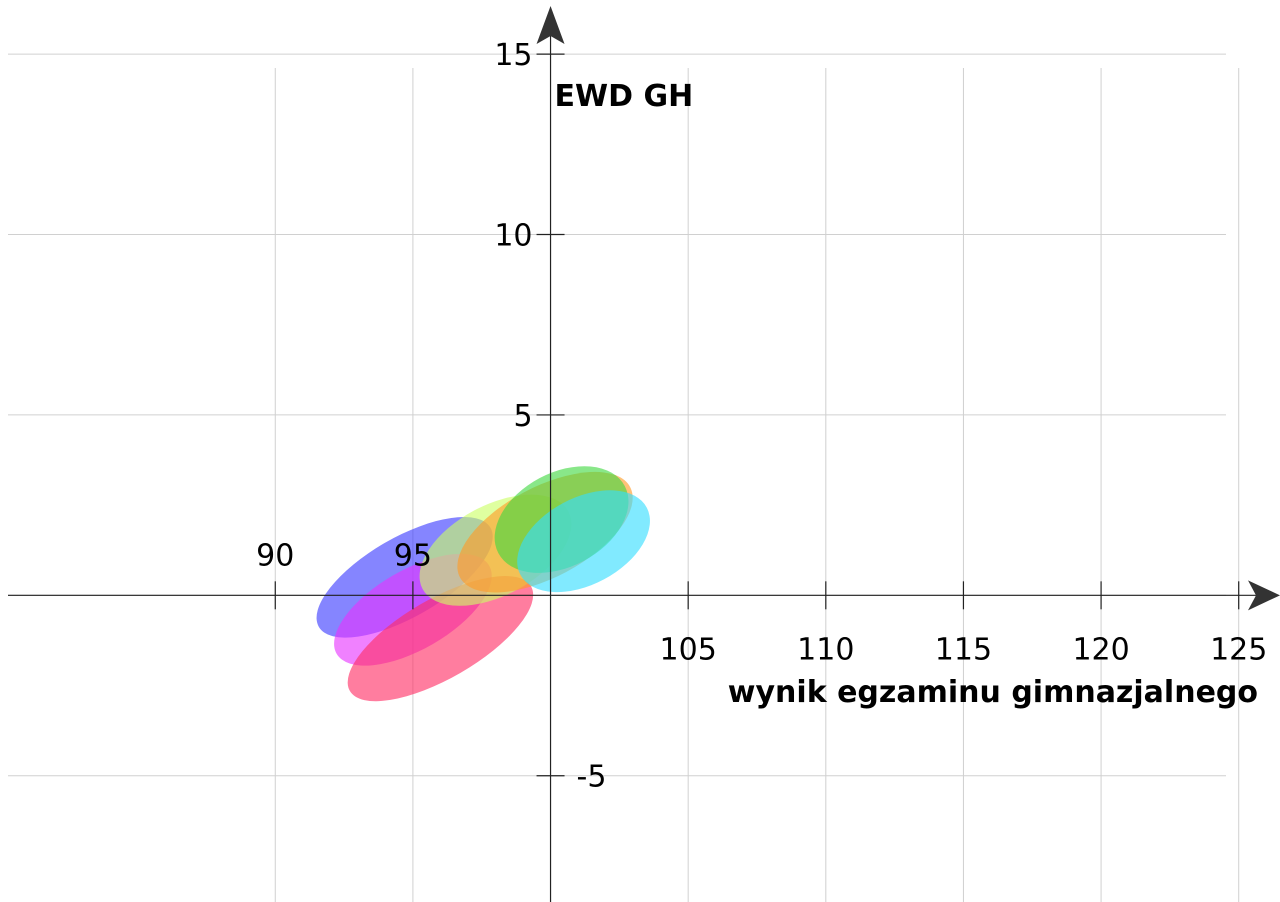  I want to click on confidence-ellipse, so click(440, 639).